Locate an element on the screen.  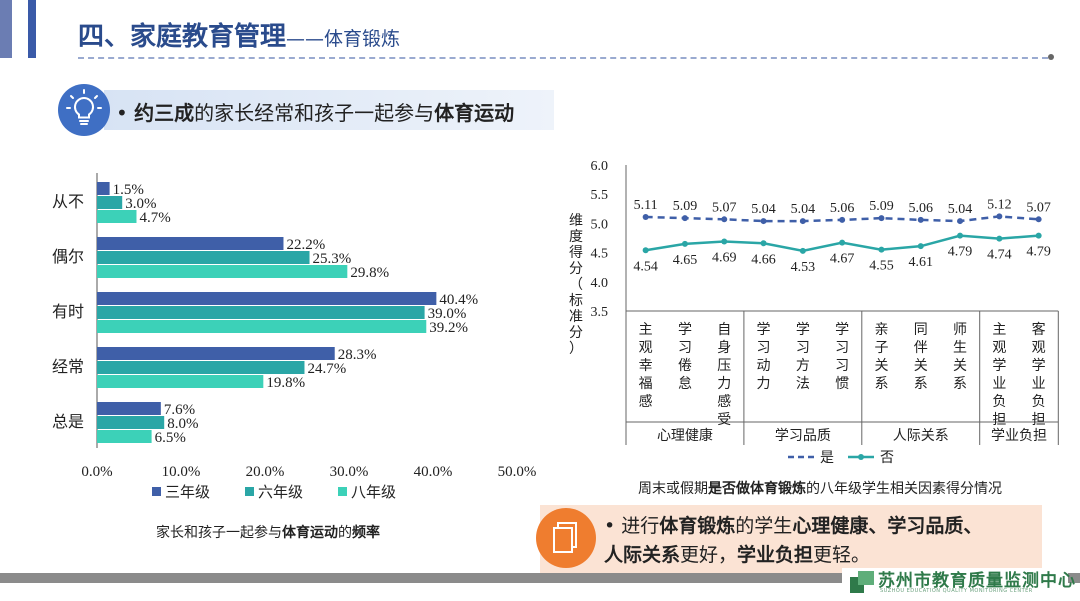
data-label: 6.5% is located at coordinates (170, 438).